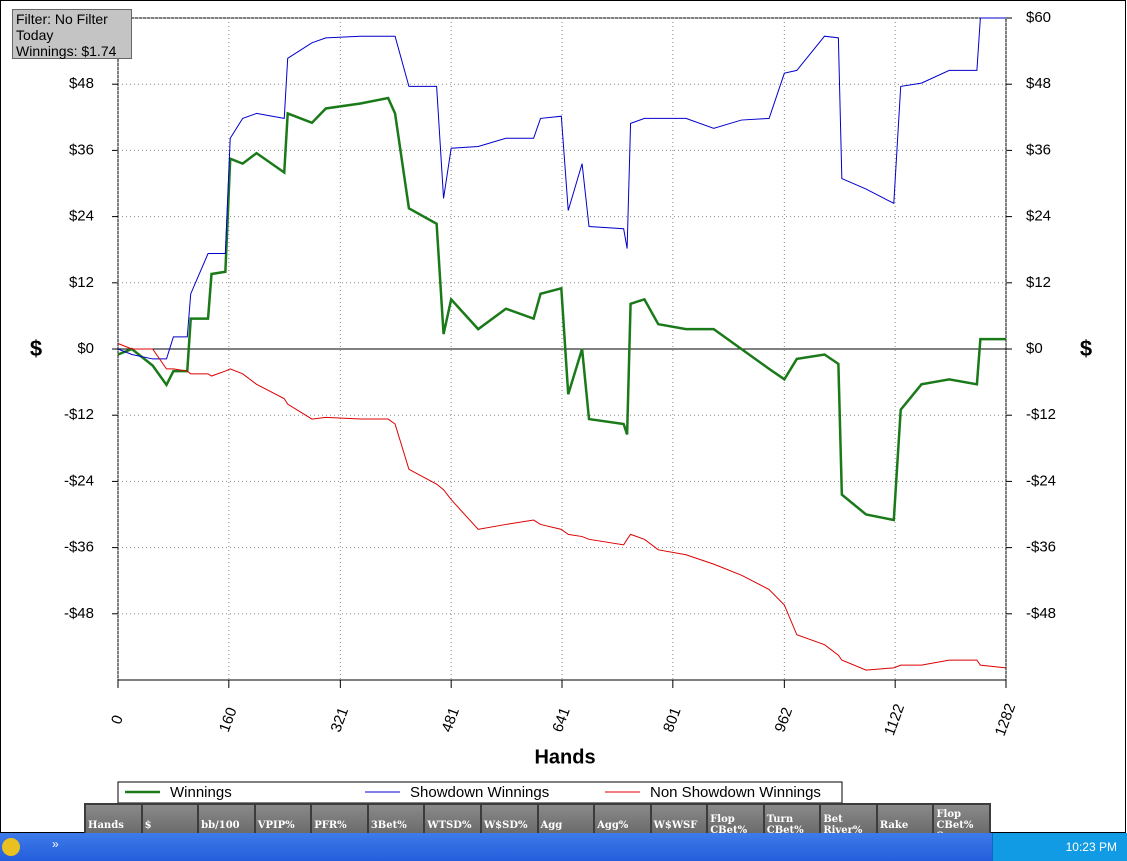 This screenshot has width=1127, height=861. I want to click on column-header: VPIP%, so click(283, 825).